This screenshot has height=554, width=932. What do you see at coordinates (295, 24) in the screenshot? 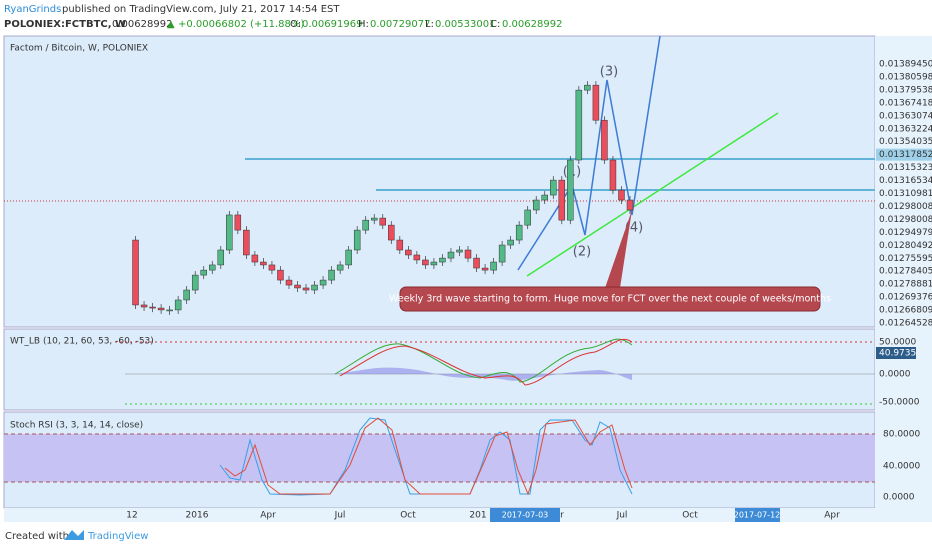
I see `o-label: O:` at bounding box center [295, 24].